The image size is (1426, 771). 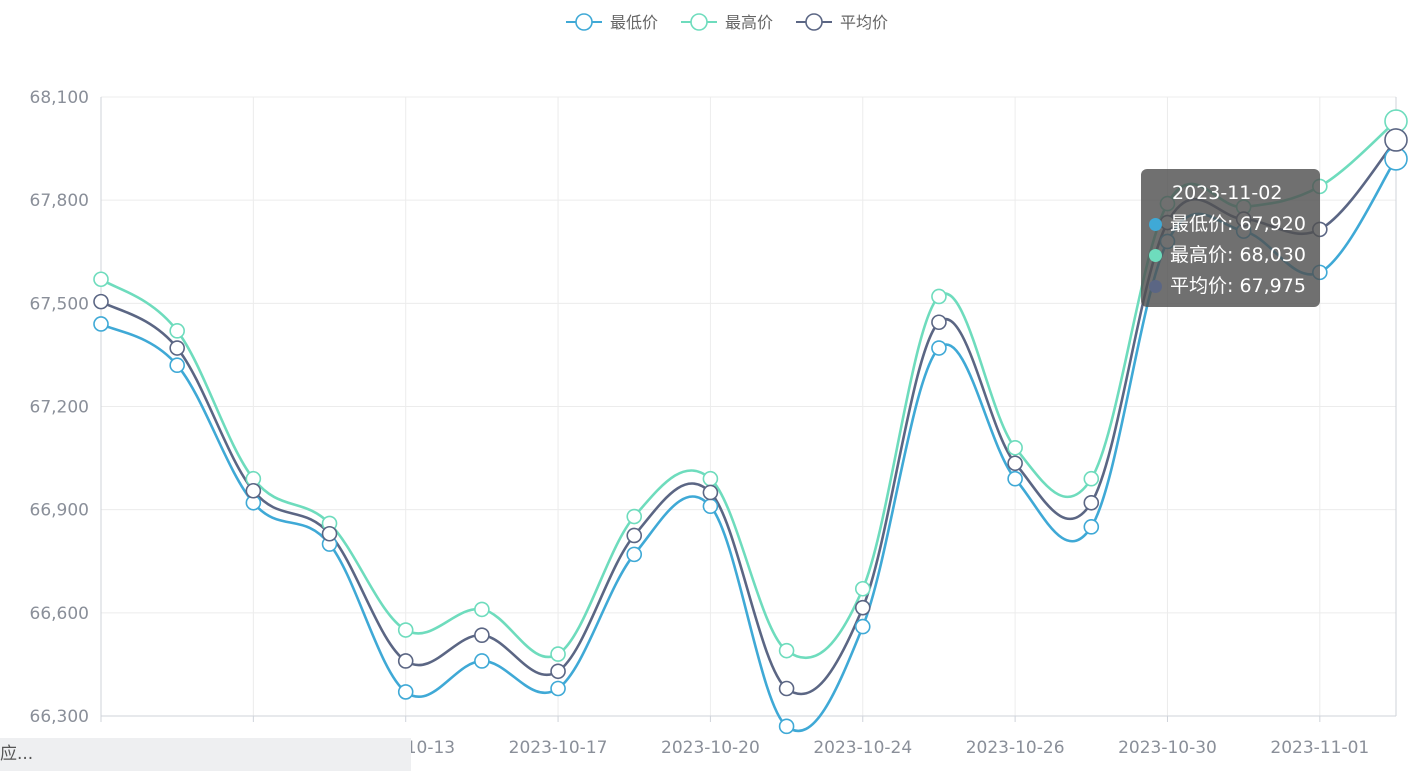 What do you see at coordinates (710, 748) in the screenshot?
I see `x-tick-label: 2023-10-20` at bounding box center [710, 748].